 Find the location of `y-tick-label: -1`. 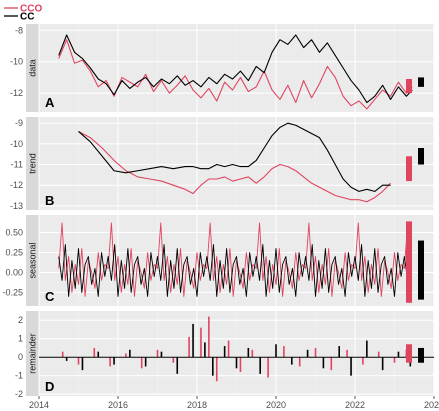

y-tick-label: -1 is located at coordinates (19, 376).